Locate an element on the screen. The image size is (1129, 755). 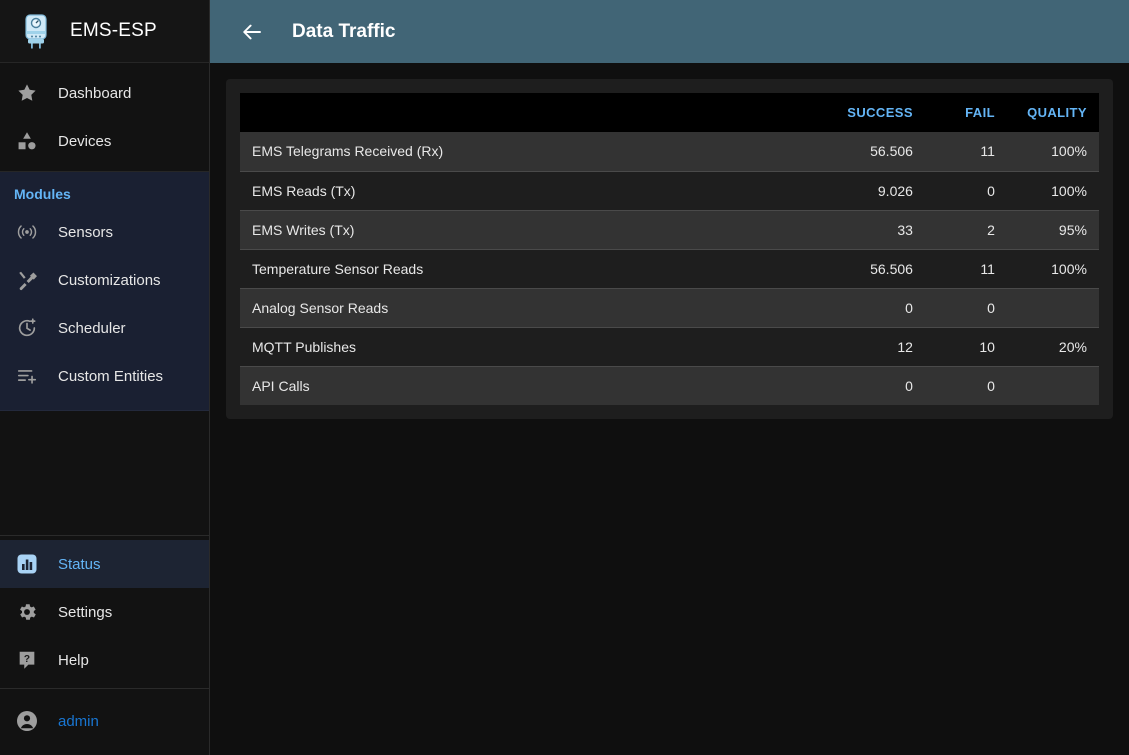
column-header-quality: QUALITY is located at coordinates (1052, 112).